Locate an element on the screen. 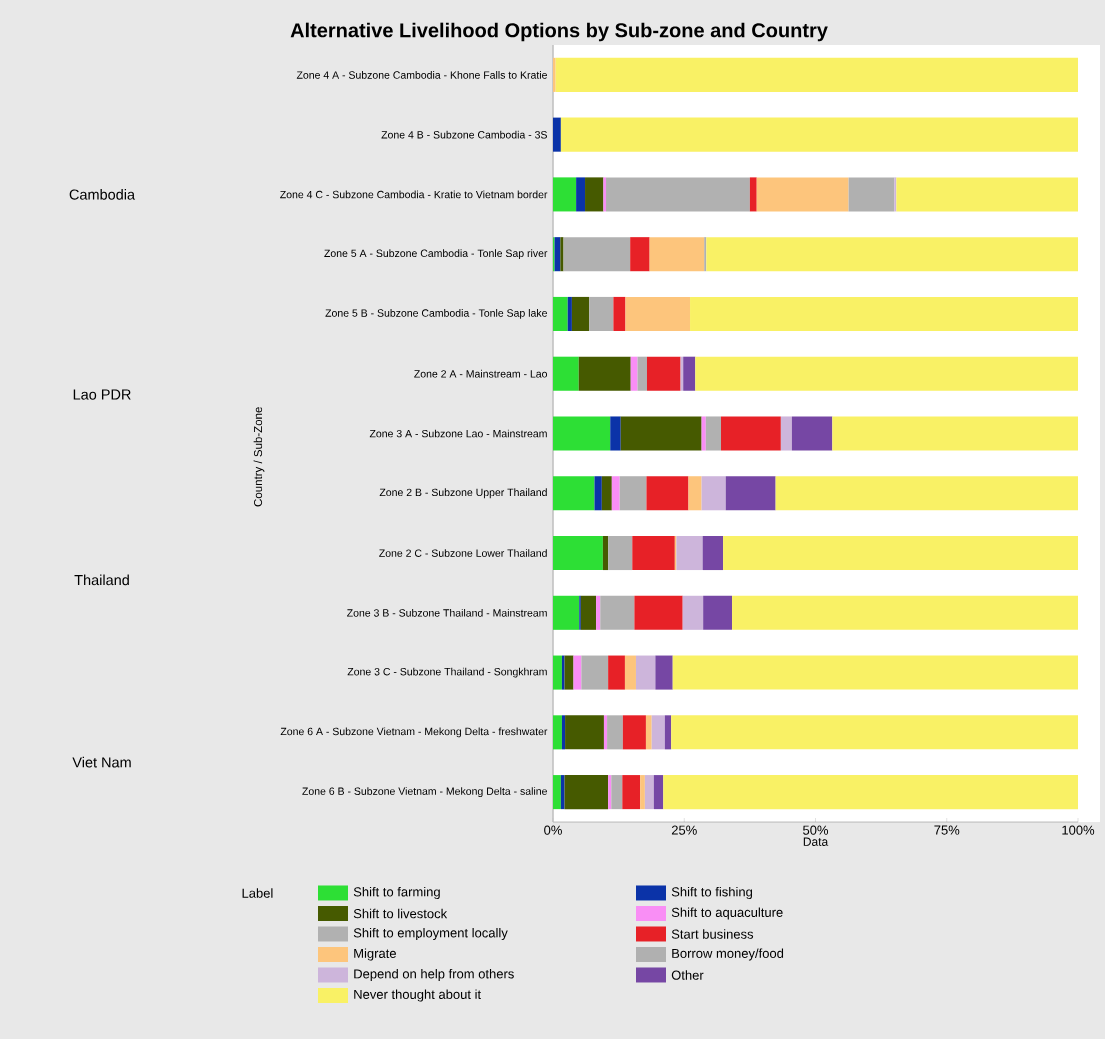 This screenshot has width=1105, height=1039. y-tick-label: Zone 2 A - Mainstream - Lao is located at coordinates (481, 373).